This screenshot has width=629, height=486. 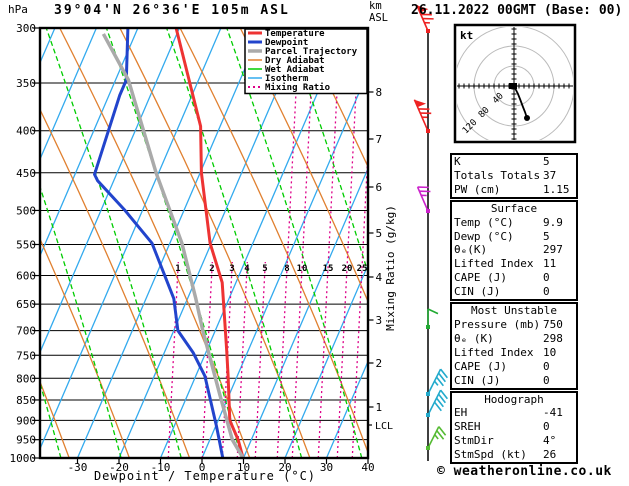 What do you see at coordinates (527, 118) in the screenshot?
I see `hodograph-trace-endpoint` at bounding box center [527, 118].